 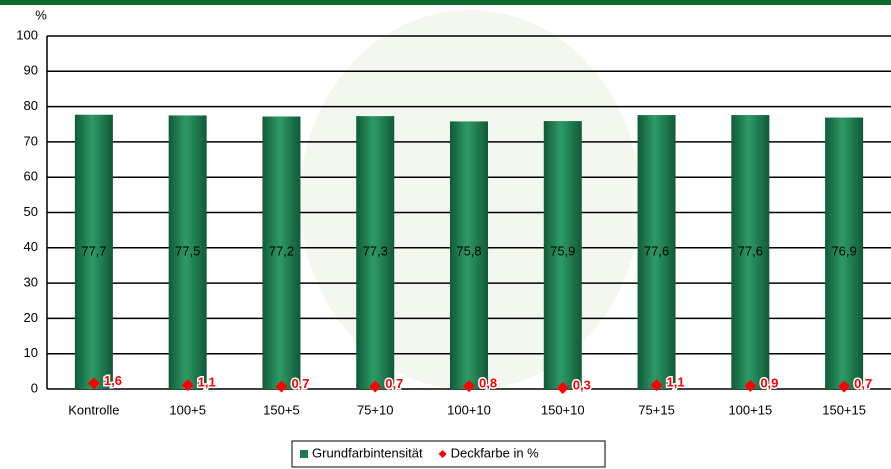 What do you see at coordinates (750, 409) in the screenshot?
I see `x-tick-label: 100+15` at bounding box center [750, 409].